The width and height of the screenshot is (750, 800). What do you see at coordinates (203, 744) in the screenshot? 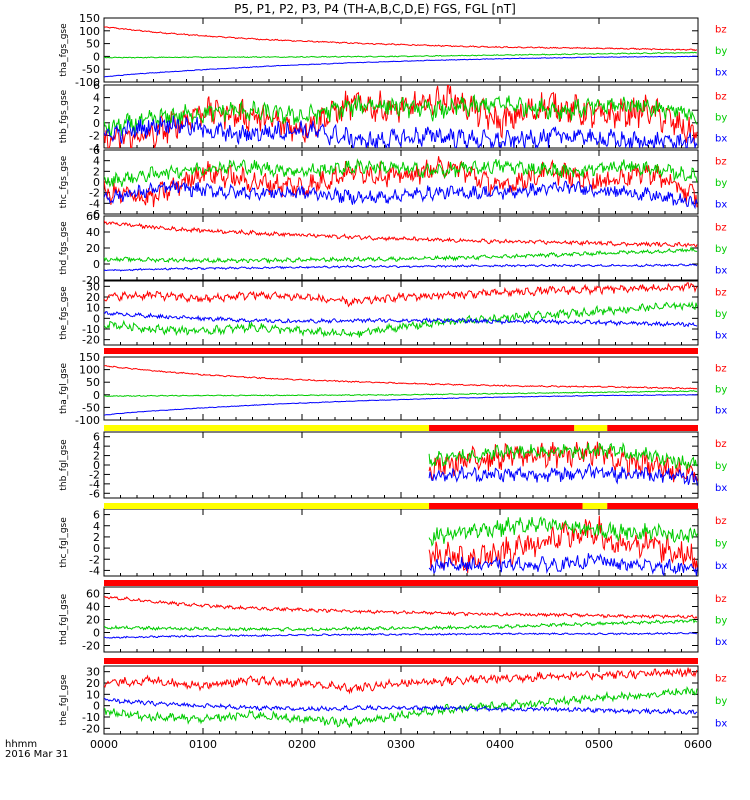
I see `x-tick-label: 0100` at bounding box center [203, 744].